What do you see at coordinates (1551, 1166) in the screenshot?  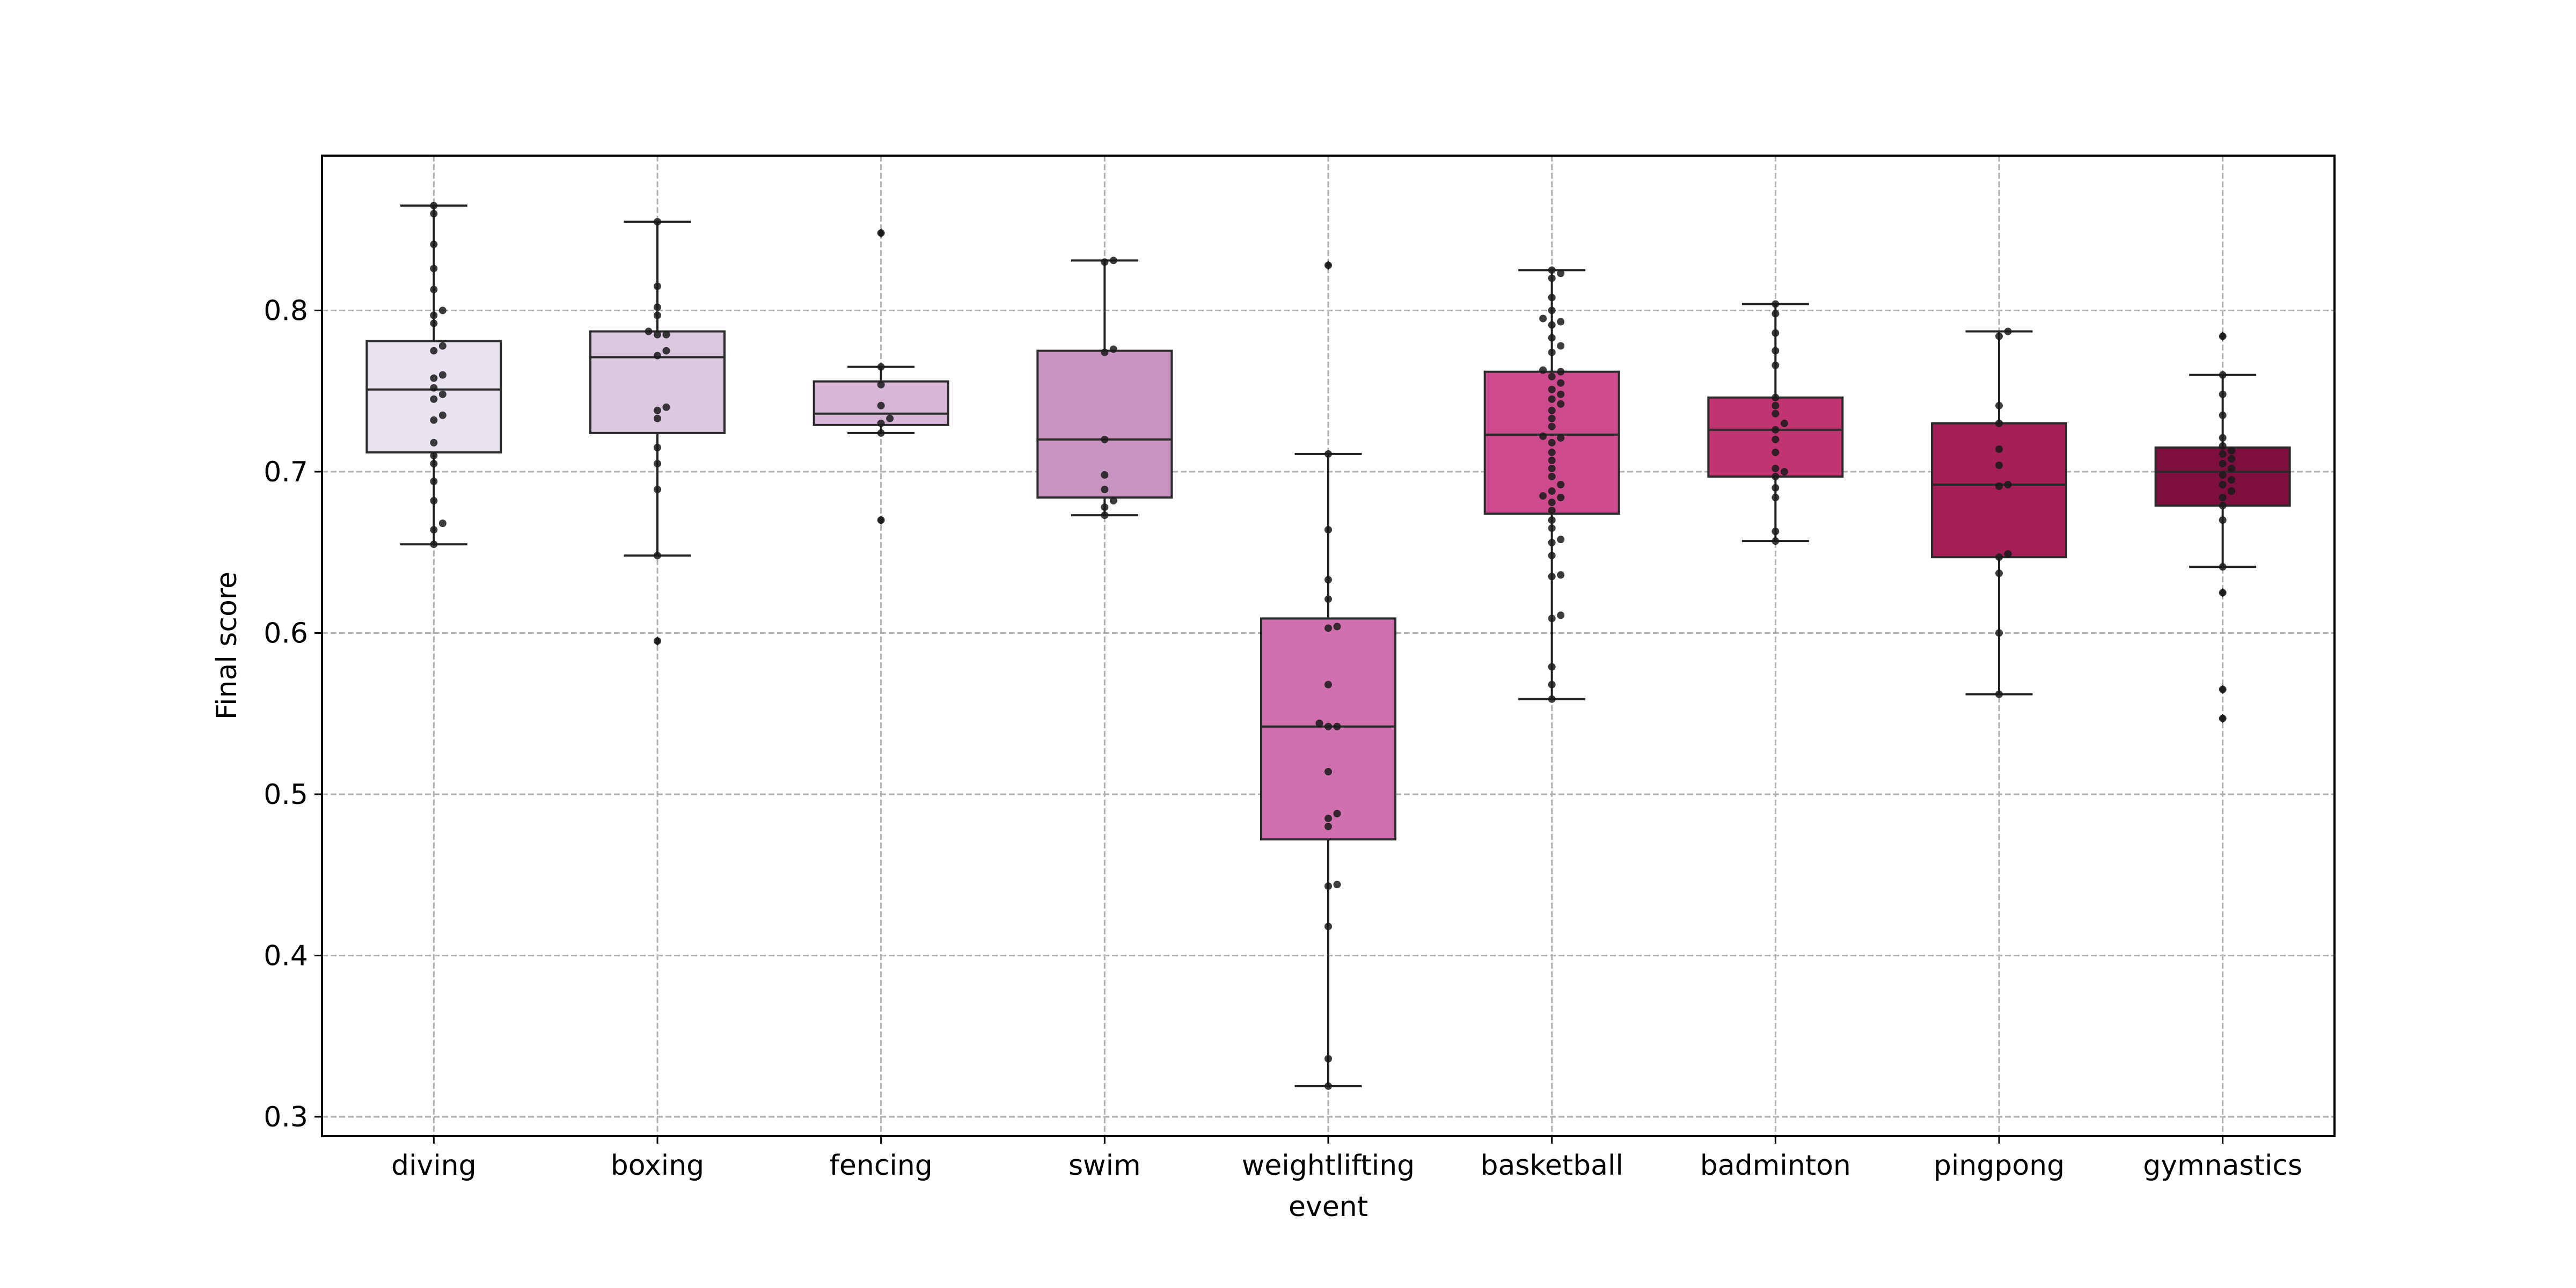 I see `x-tick-label: basketball` at bounding box center [1551, 1166].